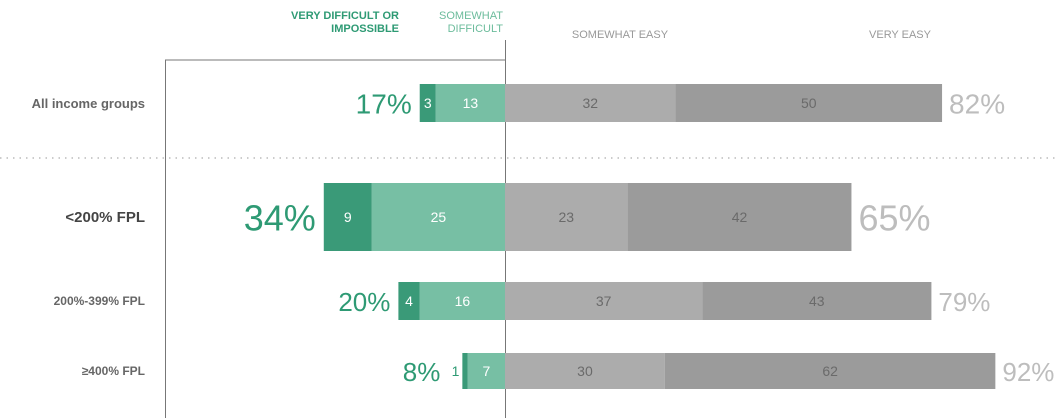 Image resolution: width=1058 pixels, height=418 pixels. Describe the element at coordinates (364, 302) in the screenshot. I see `left-total: 20%` at that location.